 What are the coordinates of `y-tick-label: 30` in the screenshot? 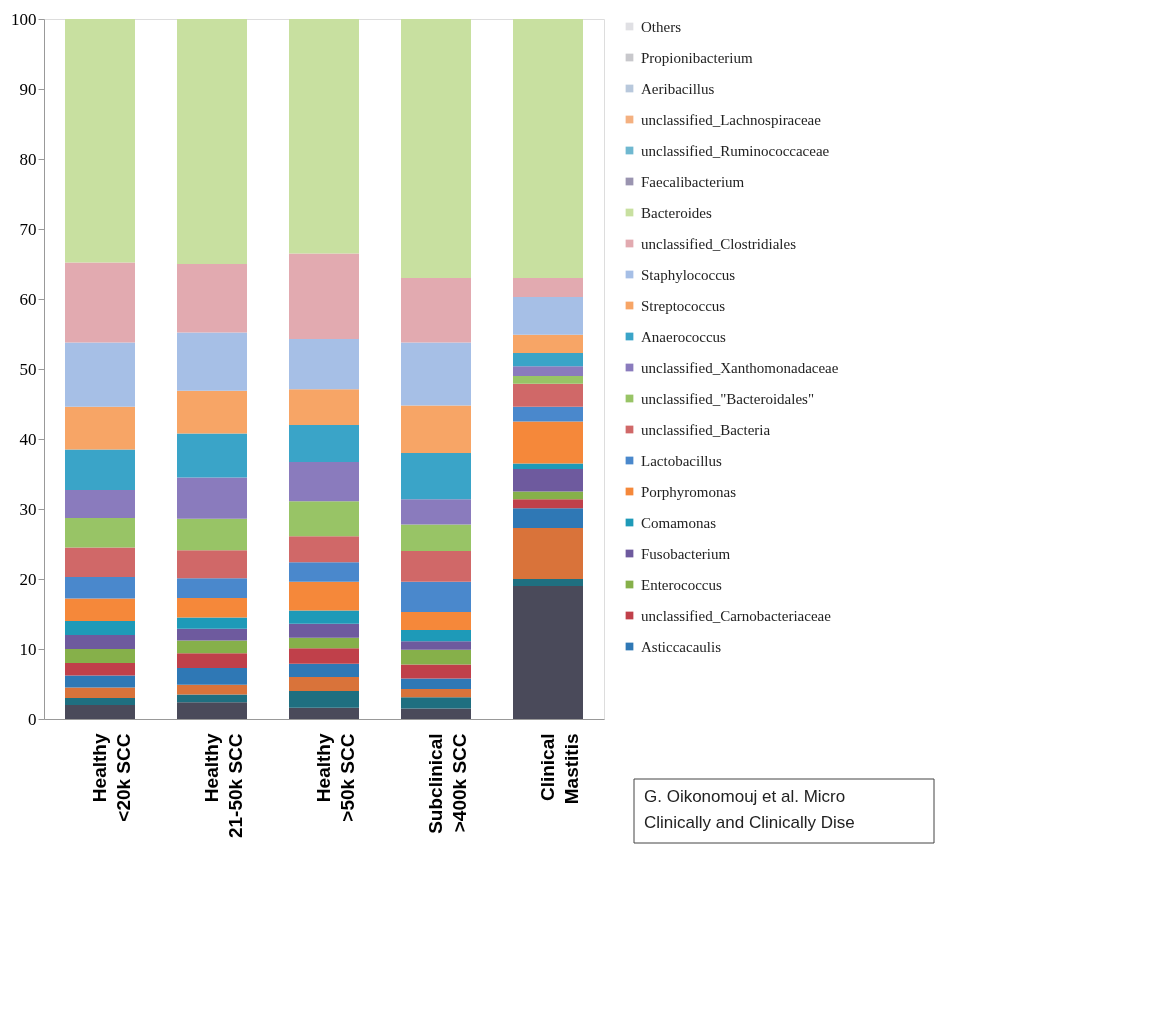 It's located at (28, 509).